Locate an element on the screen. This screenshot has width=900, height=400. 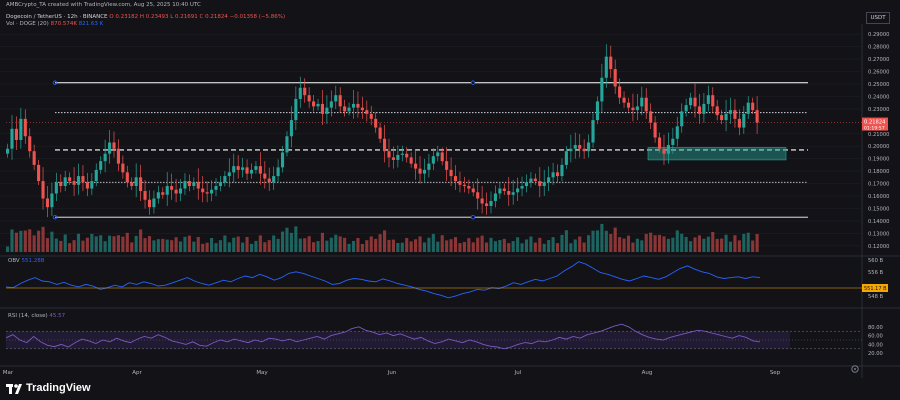
currency-button: USDT is located at coordinates (878, 18).